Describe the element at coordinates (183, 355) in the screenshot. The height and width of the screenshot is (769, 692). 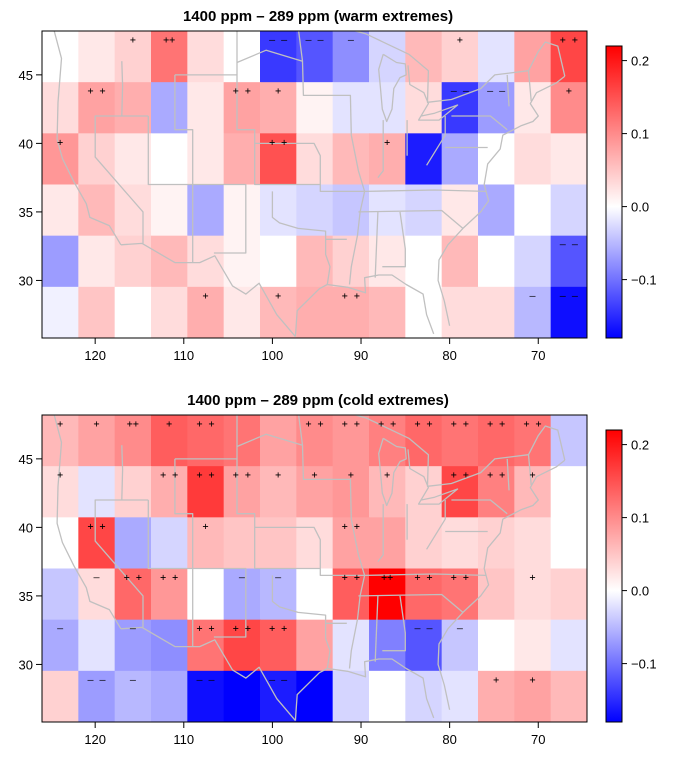
I see `x-tick-label: 110` at that location.